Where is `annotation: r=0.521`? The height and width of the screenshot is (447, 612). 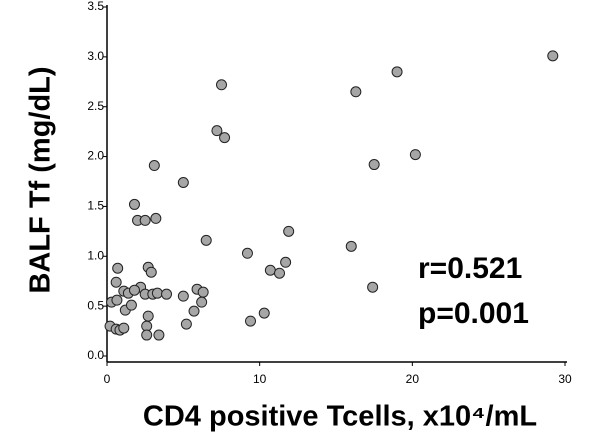 annotation: r=0.521 is located at coordinates (470, 268).